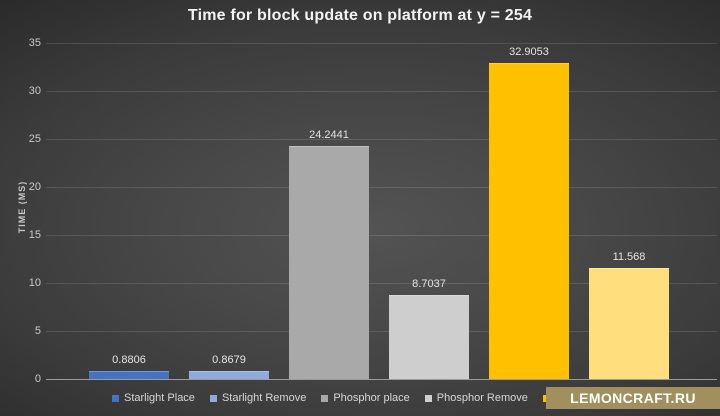 The image size is (720, 416). Describe the element at coordinates (329, 262) in the screenshot. I see `bar-phosphor-place` at that location.